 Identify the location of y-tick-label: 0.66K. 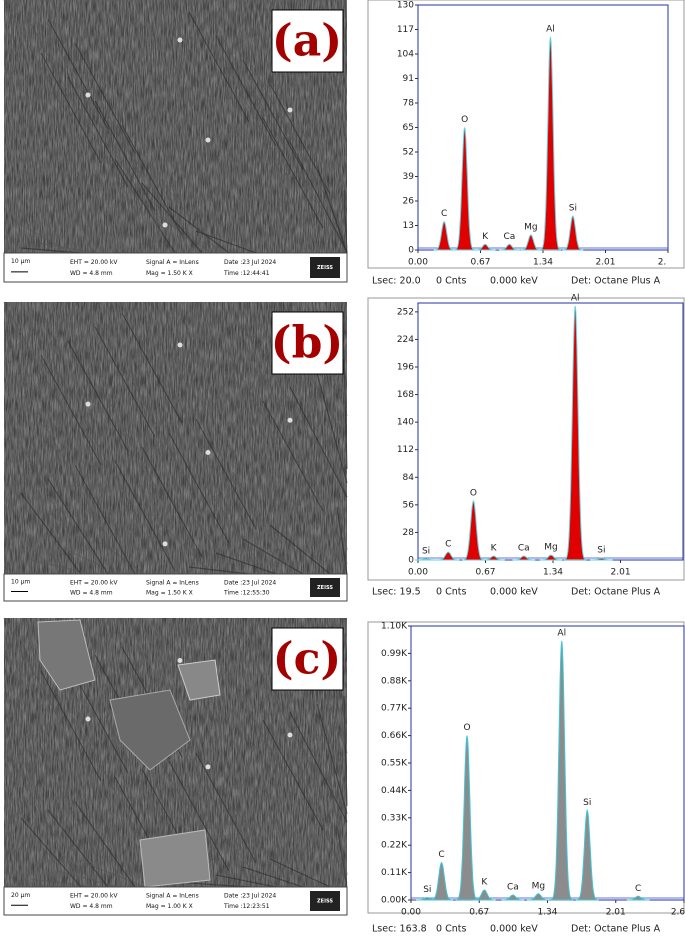
(394, 736).